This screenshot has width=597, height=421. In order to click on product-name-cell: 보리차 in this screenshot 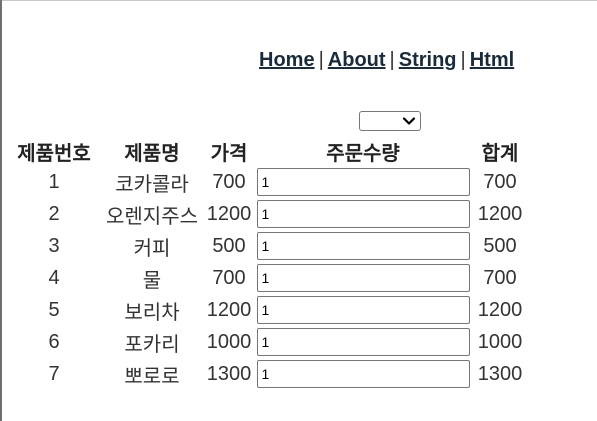, I will do `click(152, 311)`.